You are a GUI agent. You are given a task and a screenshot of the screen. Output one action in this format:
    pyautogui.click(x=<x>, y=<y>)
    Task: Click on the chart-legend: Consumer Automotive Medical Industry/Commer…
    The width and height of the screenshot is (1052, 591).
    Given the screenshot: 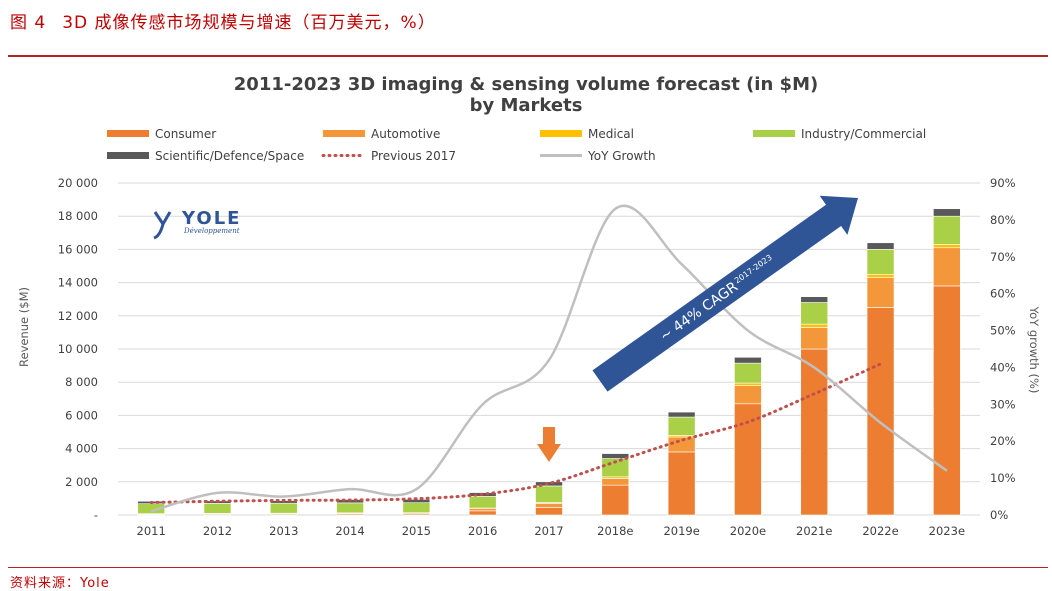 What is the action you would take?
    pyautogui.click(x=516, y=145)
    